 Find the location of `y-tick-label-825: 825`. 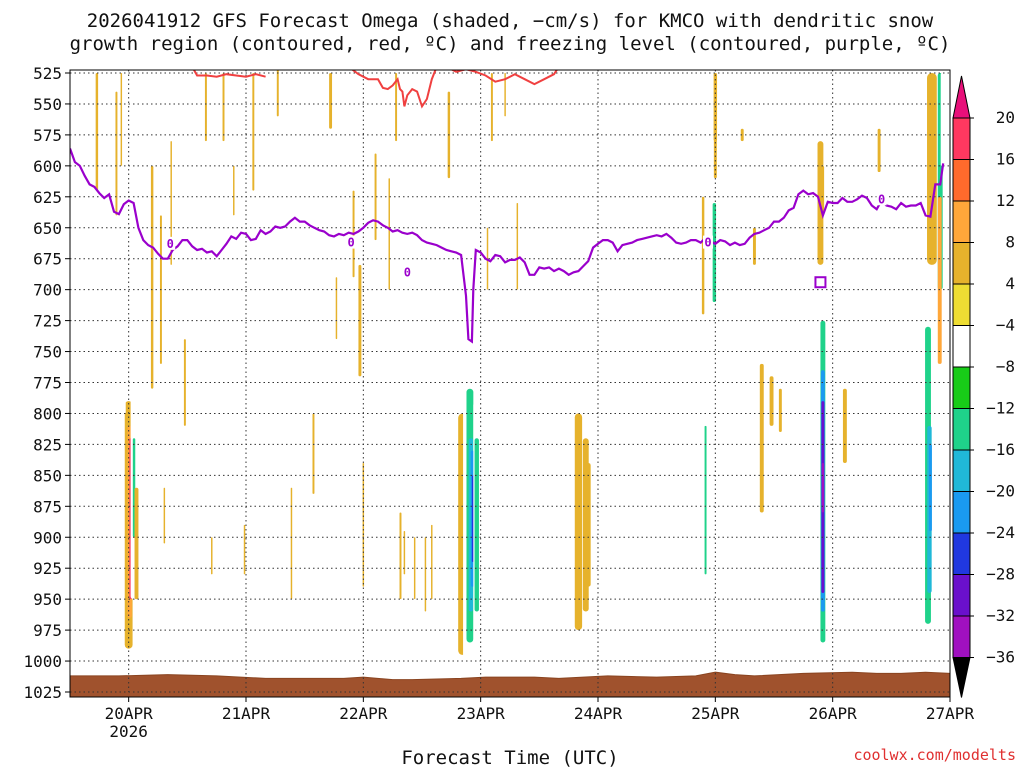

y-tick-label-825: 825 is located at coordinates (47, 444).